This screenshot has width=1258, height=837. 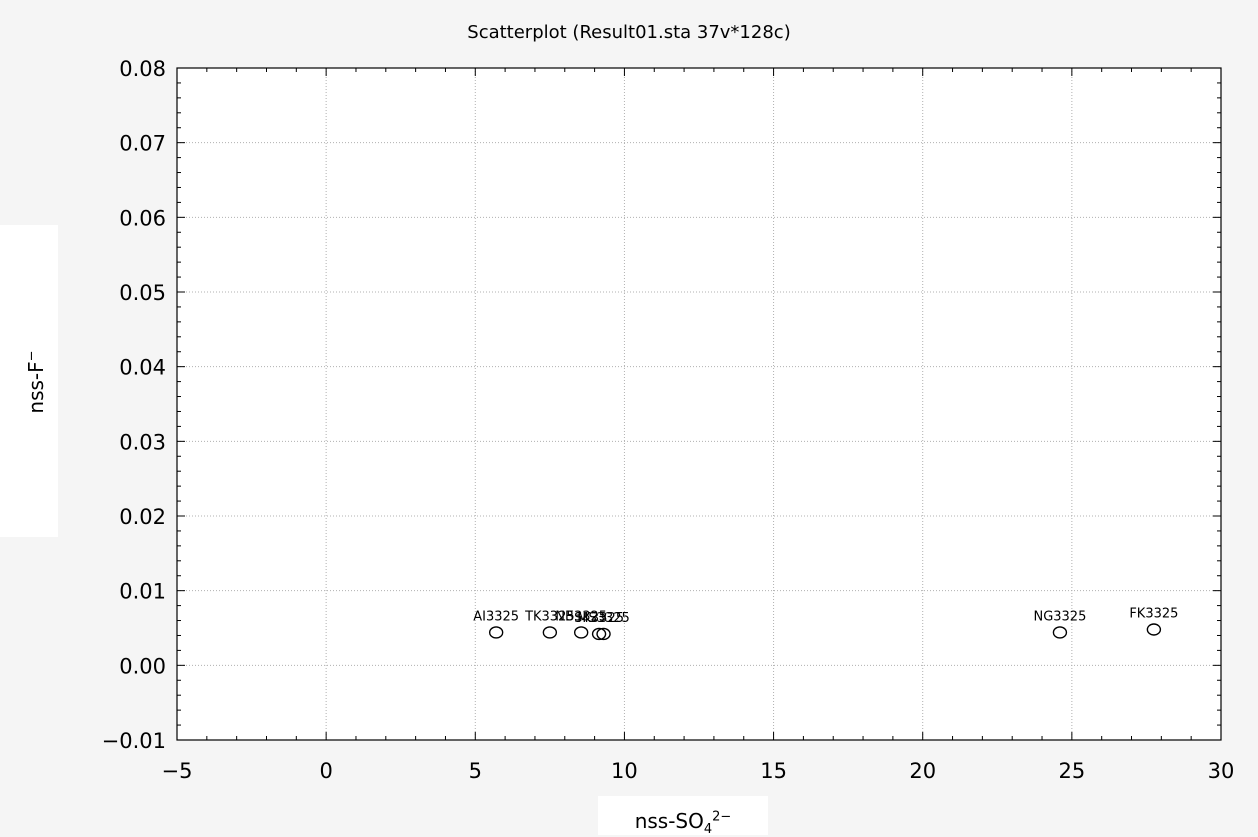 What do you see at coordinates (142, 218) in the screenshot?
I see `y-tick-label: 0.06` at bounding box center [142, 218].